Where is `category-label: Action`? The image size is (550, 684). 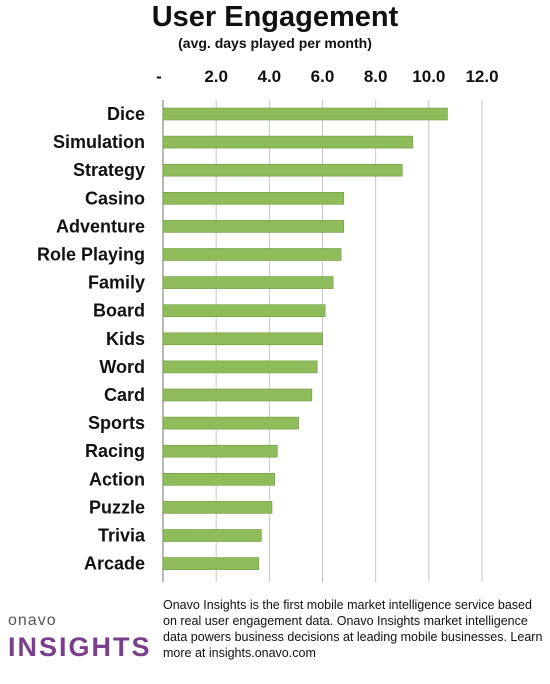 category-label: Action is located at coordinates (117, 479).